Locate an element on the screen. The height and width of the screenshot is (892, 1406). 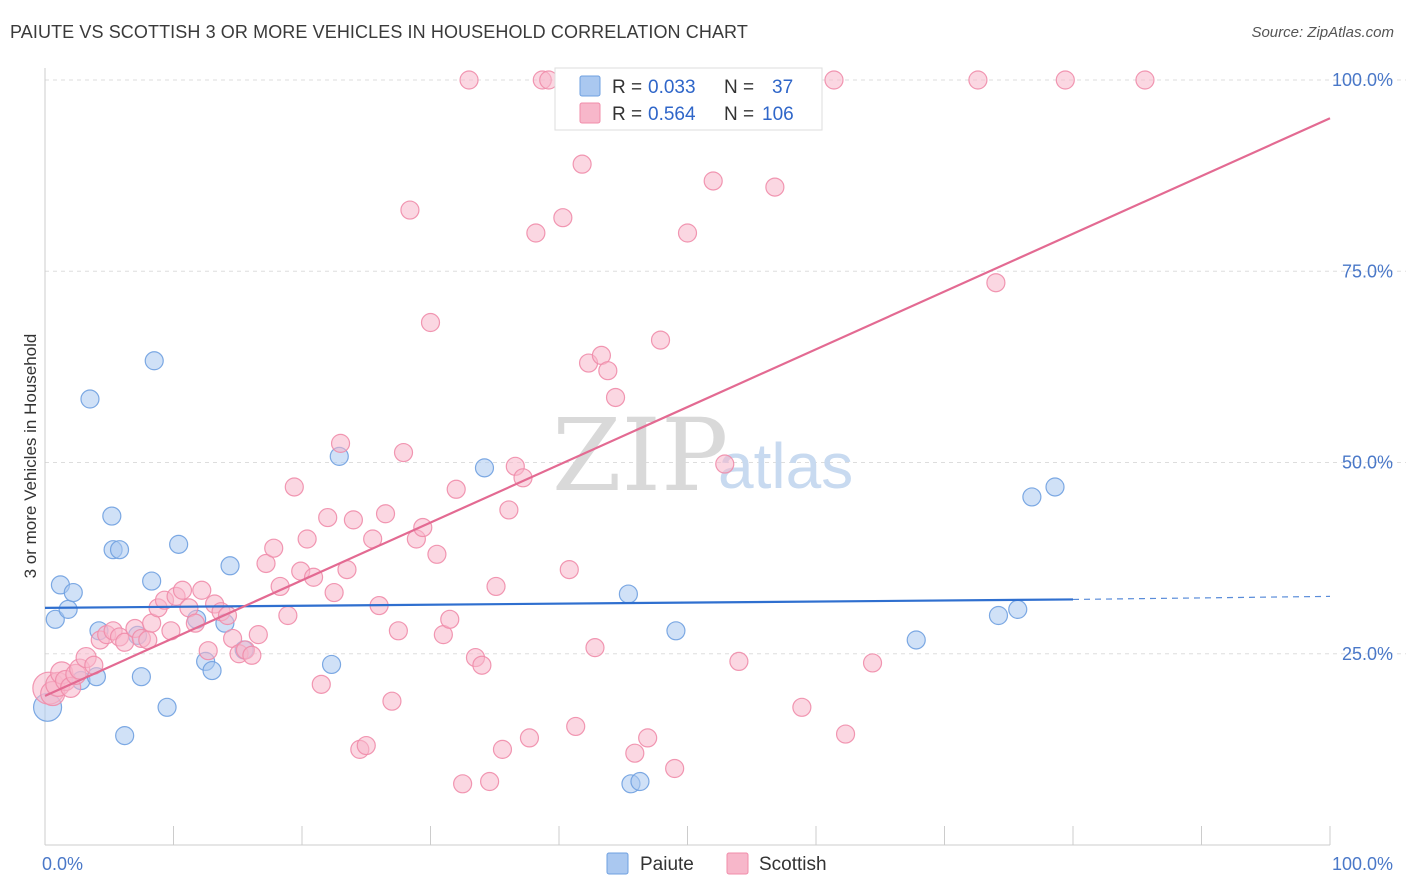
series-legend-label-scottish: Scottish is located at coordinates (793, 864).